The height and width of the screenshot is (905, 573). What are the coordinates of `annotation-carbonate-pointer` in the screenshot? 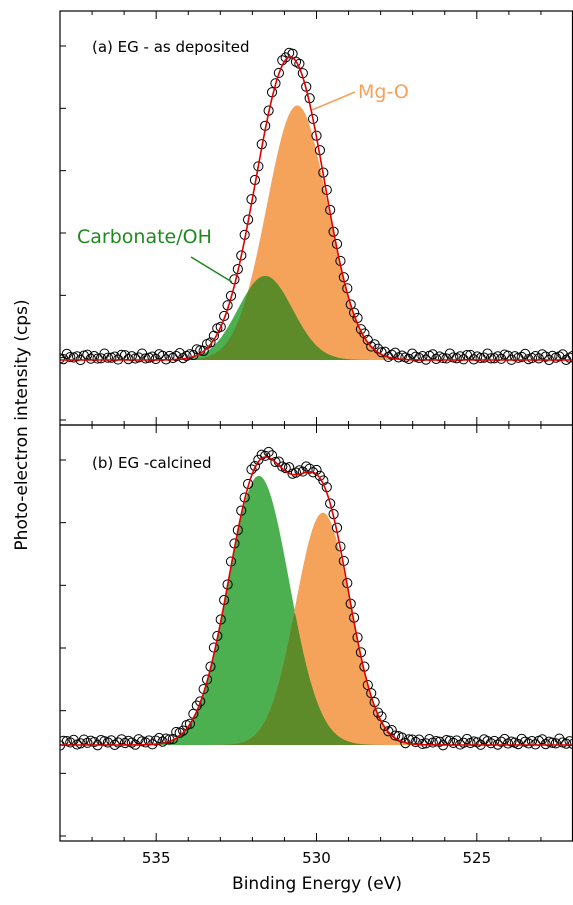 It's located at (211, 269).